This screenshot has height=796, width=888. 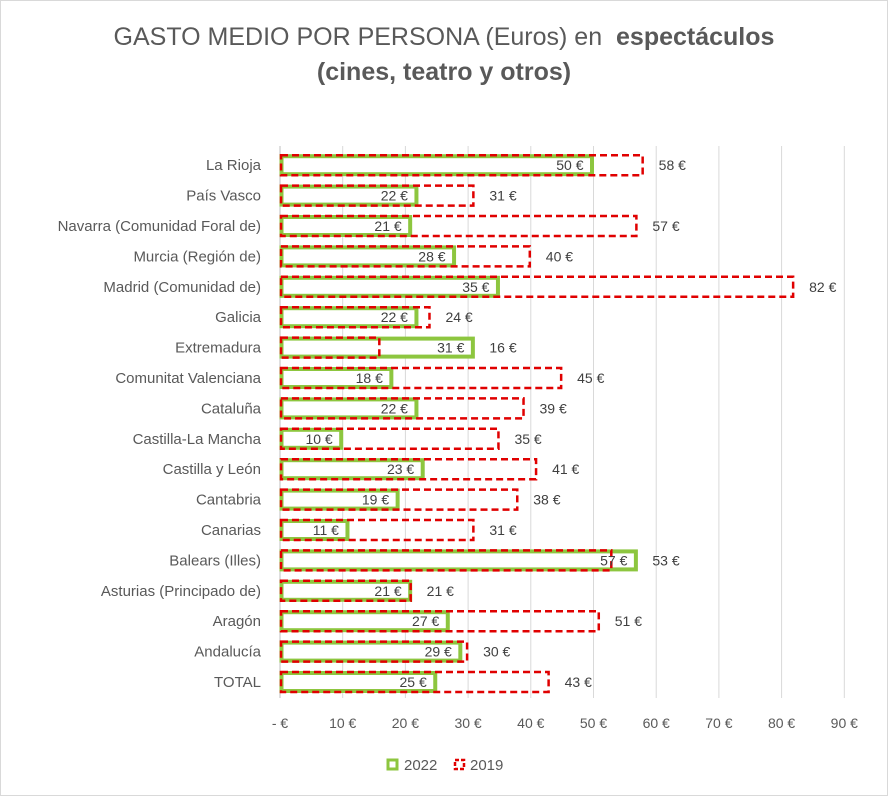 What do you see at coordinates (223, 196) in the screenshot?
I see `category-label: País Vasco` at bounding box center [223, 196].